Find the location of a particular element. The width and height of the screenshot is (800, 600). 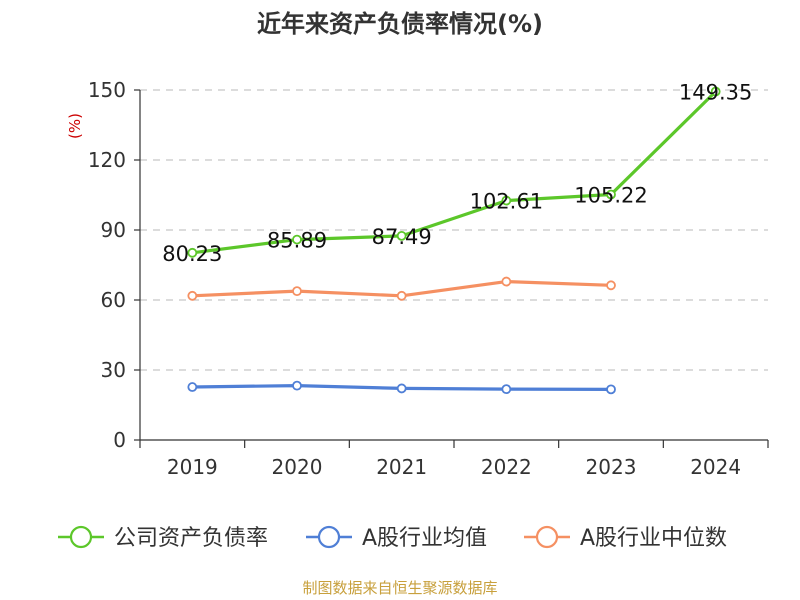

y-tick-label: 30 is located at coordinates (113, 370).